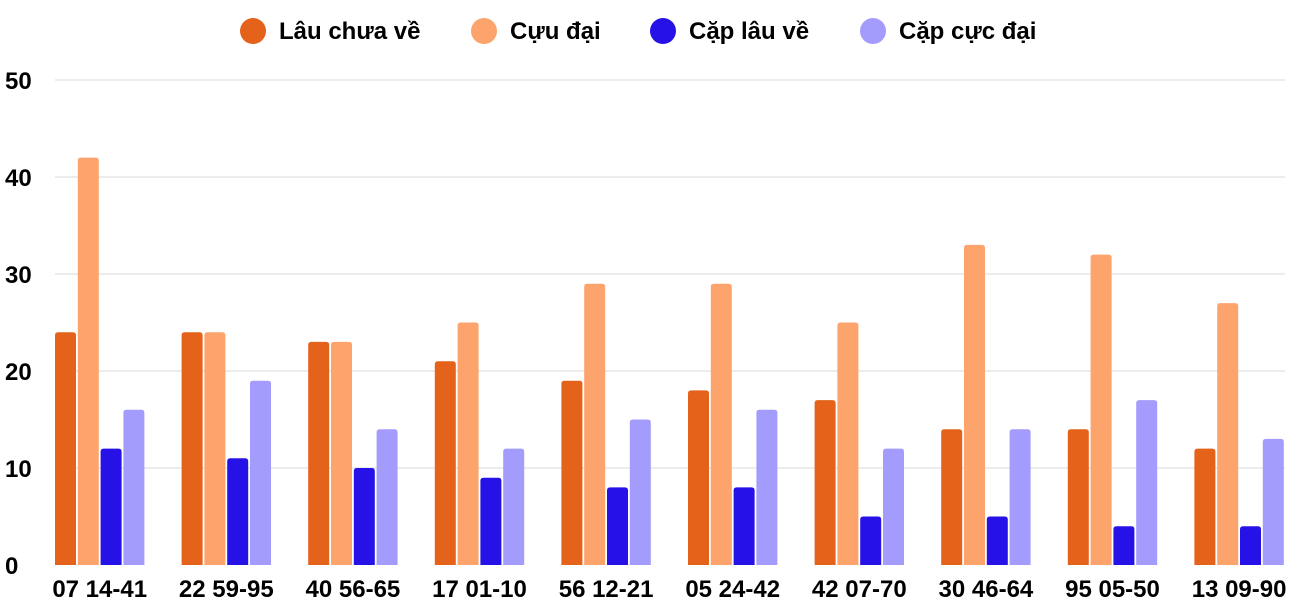  Describe the element at coordinates (99, 588) in the screenshot. I see `x-category-label: 07 14-41` at that location.